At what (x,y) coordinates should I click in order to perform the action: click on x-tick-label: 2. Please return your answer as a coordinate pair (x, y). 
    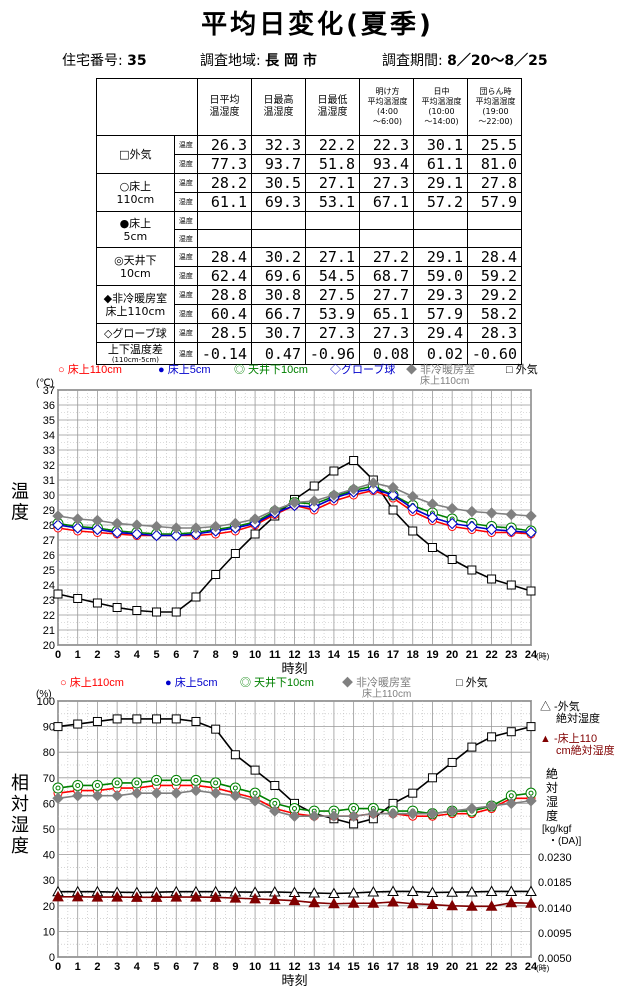
    Looking at the image, I should click on (97, 967).